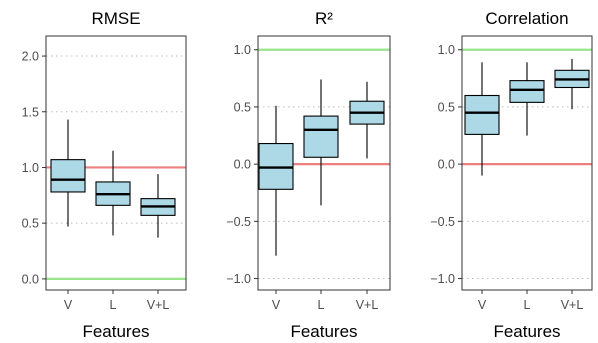 The image size is (598, 343). What do you see at coordinates (115, 18) in the screenshot?
I see `panel-title: RMSE` at bounding box center [115, 18].